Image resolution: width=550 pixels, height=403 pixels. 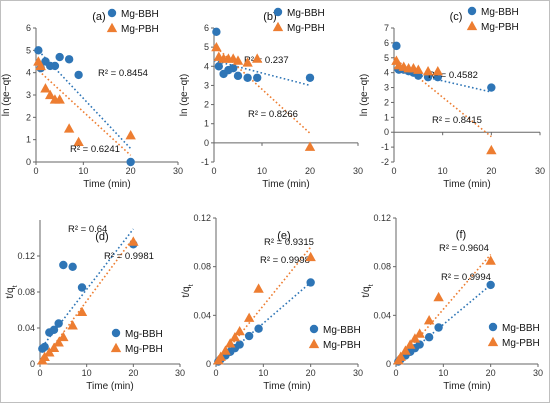 I want to click on y-axis-title: t/qt, so click(x=368, y=290).